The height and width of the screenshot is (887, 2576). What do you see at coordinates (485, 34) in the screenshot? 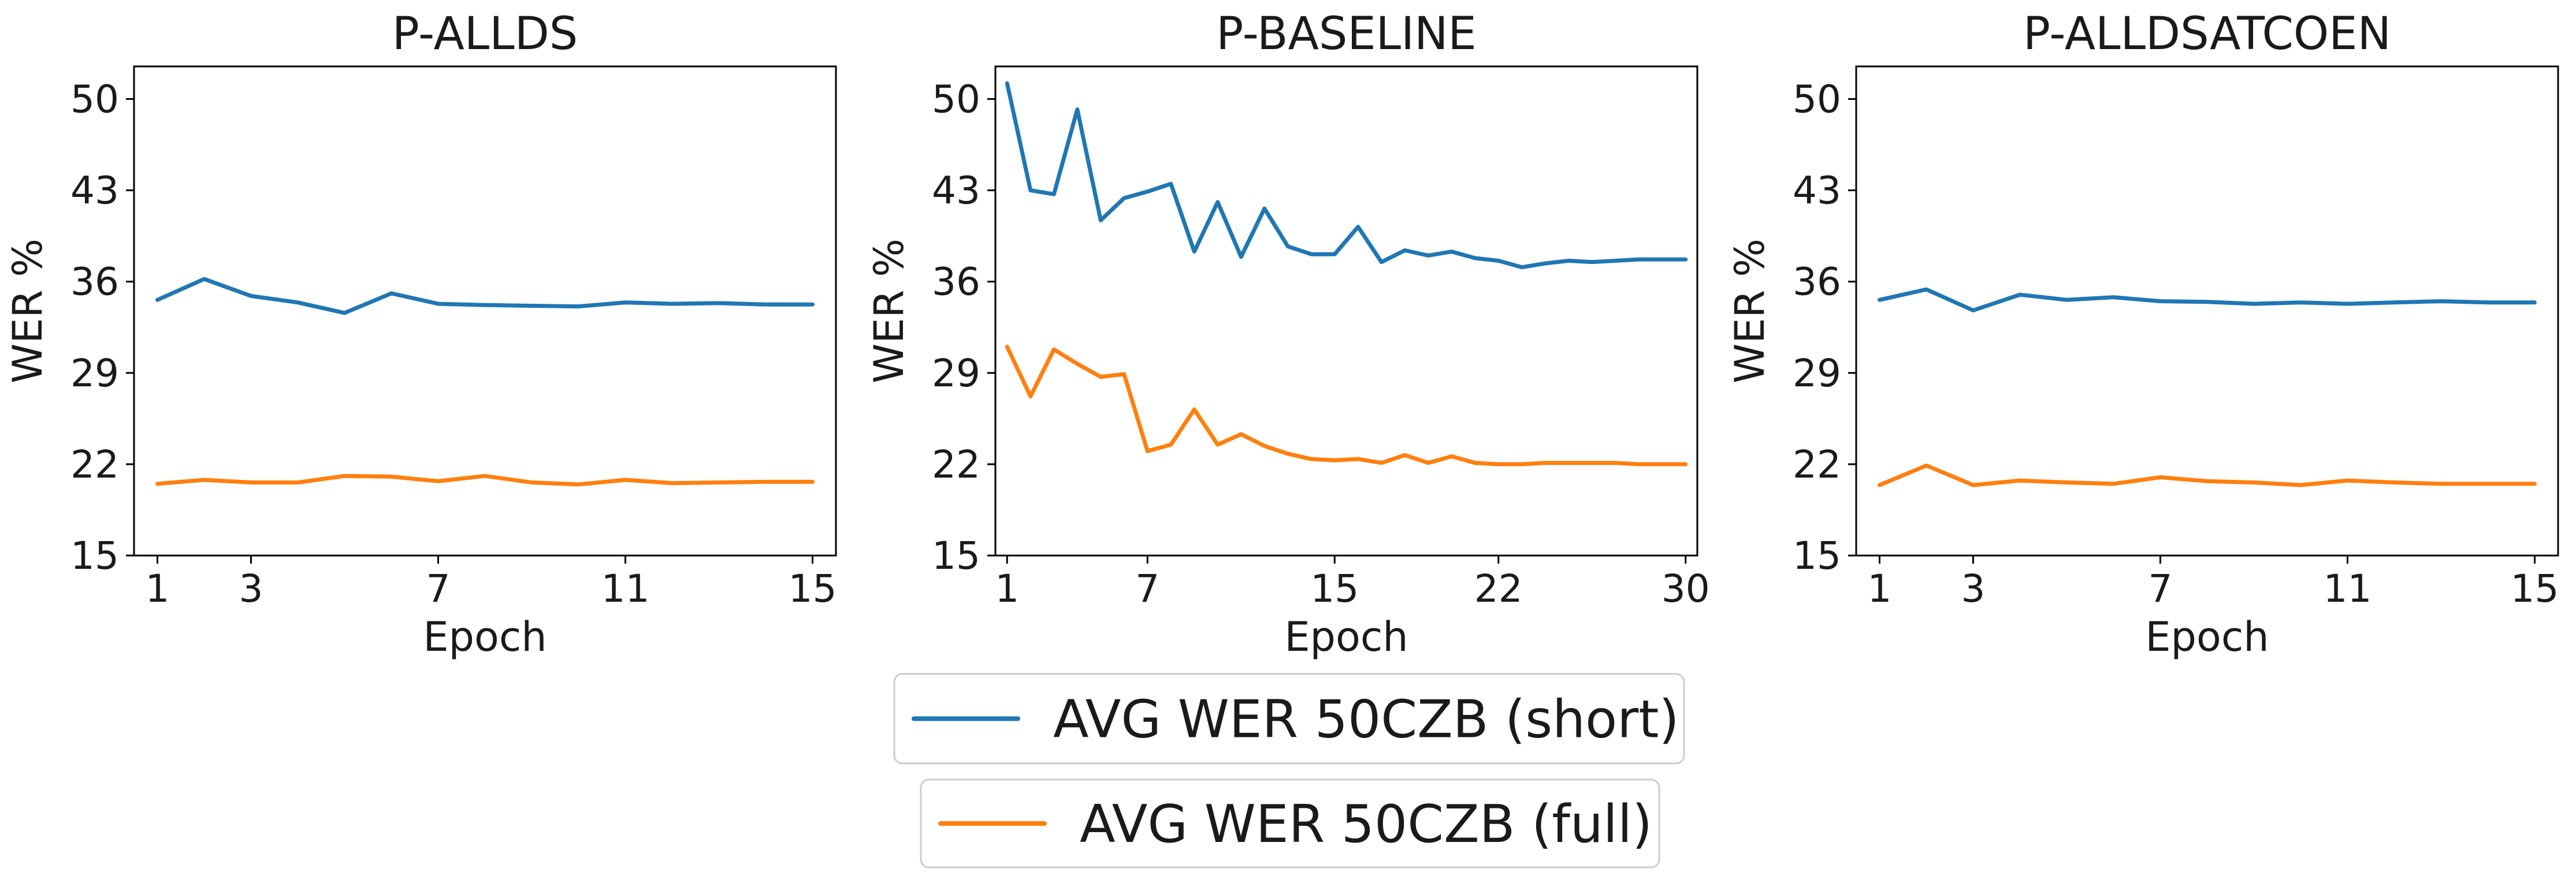
I see `panel-title: P-ALLDS` at bounding box center [485, 34].